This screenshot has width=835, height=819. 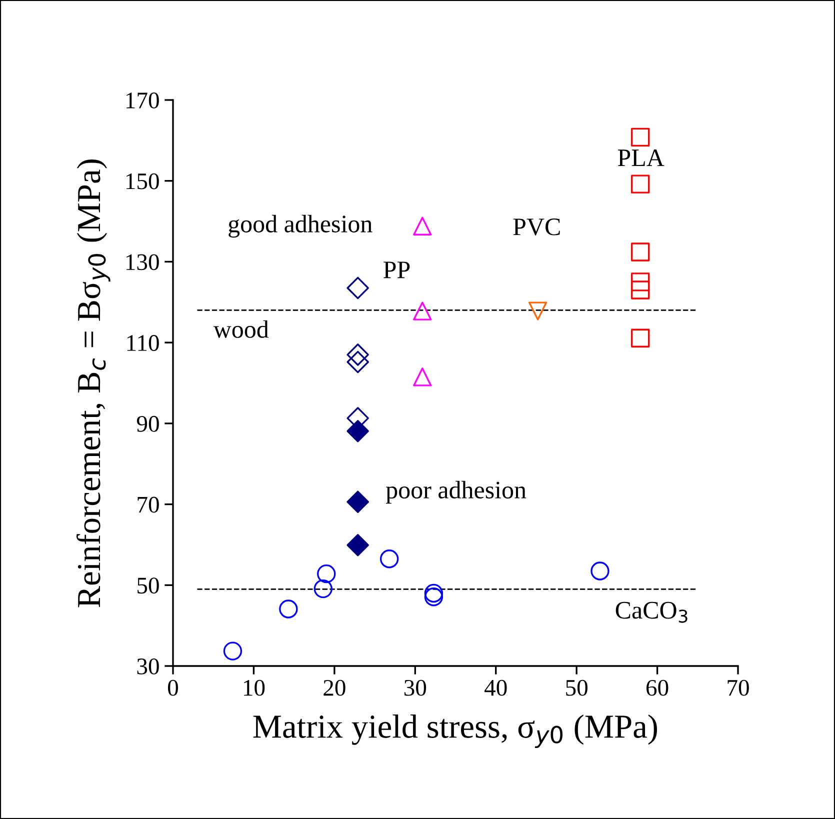 What do you see at coordinates (241, 329) in the screenshot?
I see `ref-line-label: wood` at bounding box center [241, 329].